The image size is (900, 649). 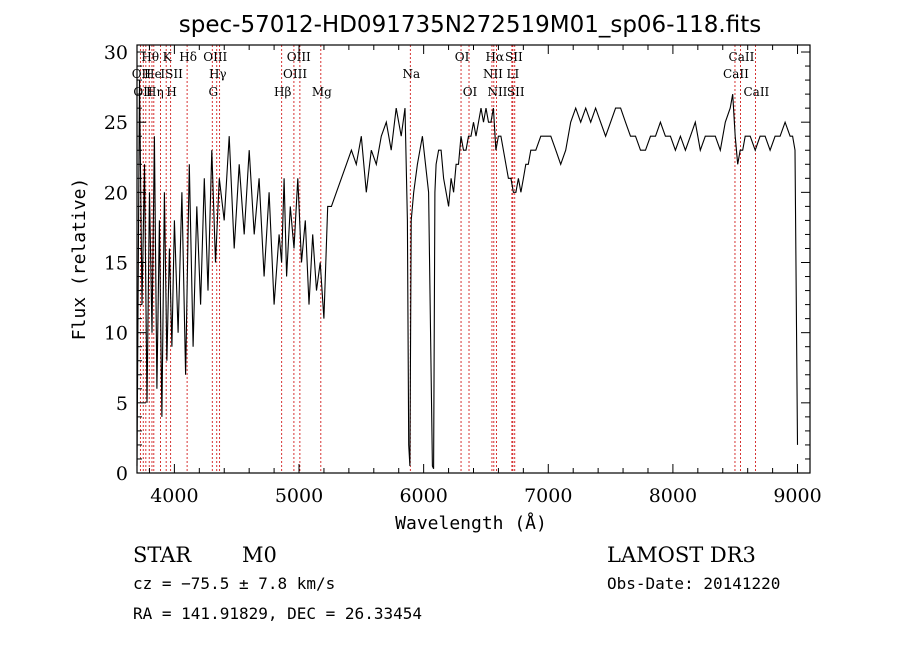 What do you see at coordinates (234, 583) in the screenshot?
I see `redshift-velocity: cz = −75.5 ± 7.8 km/s` at bounding box center [234, 583].